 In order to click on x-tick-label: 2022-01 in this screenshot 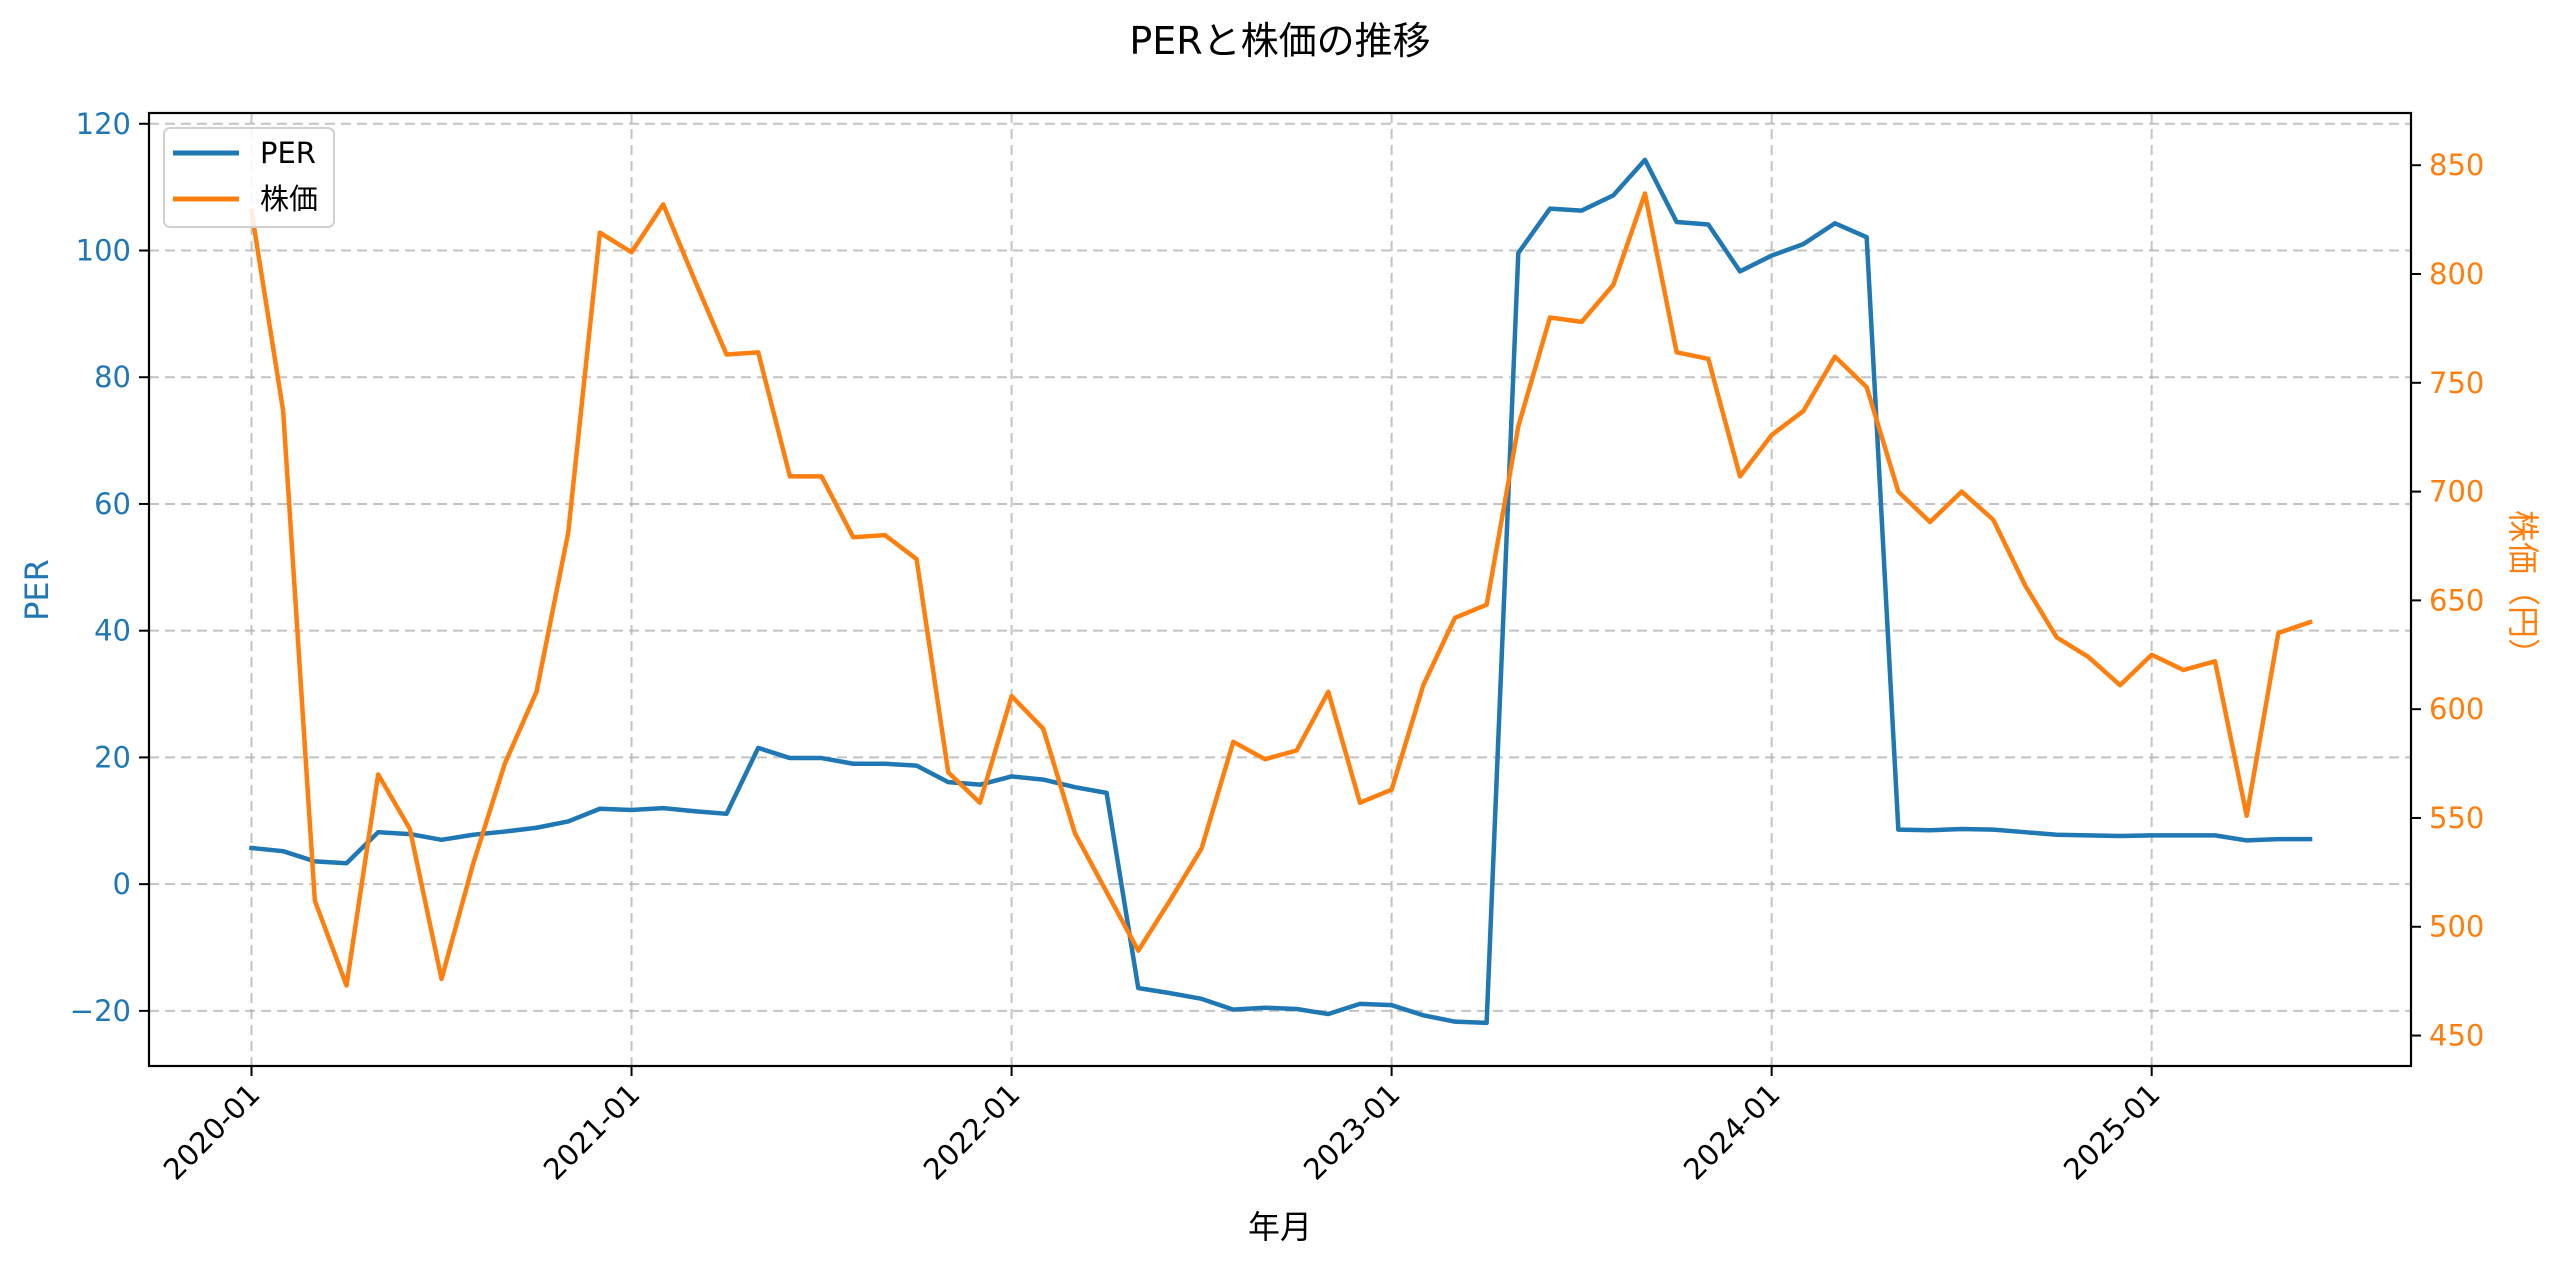, I will do `click(972, 1132)`.